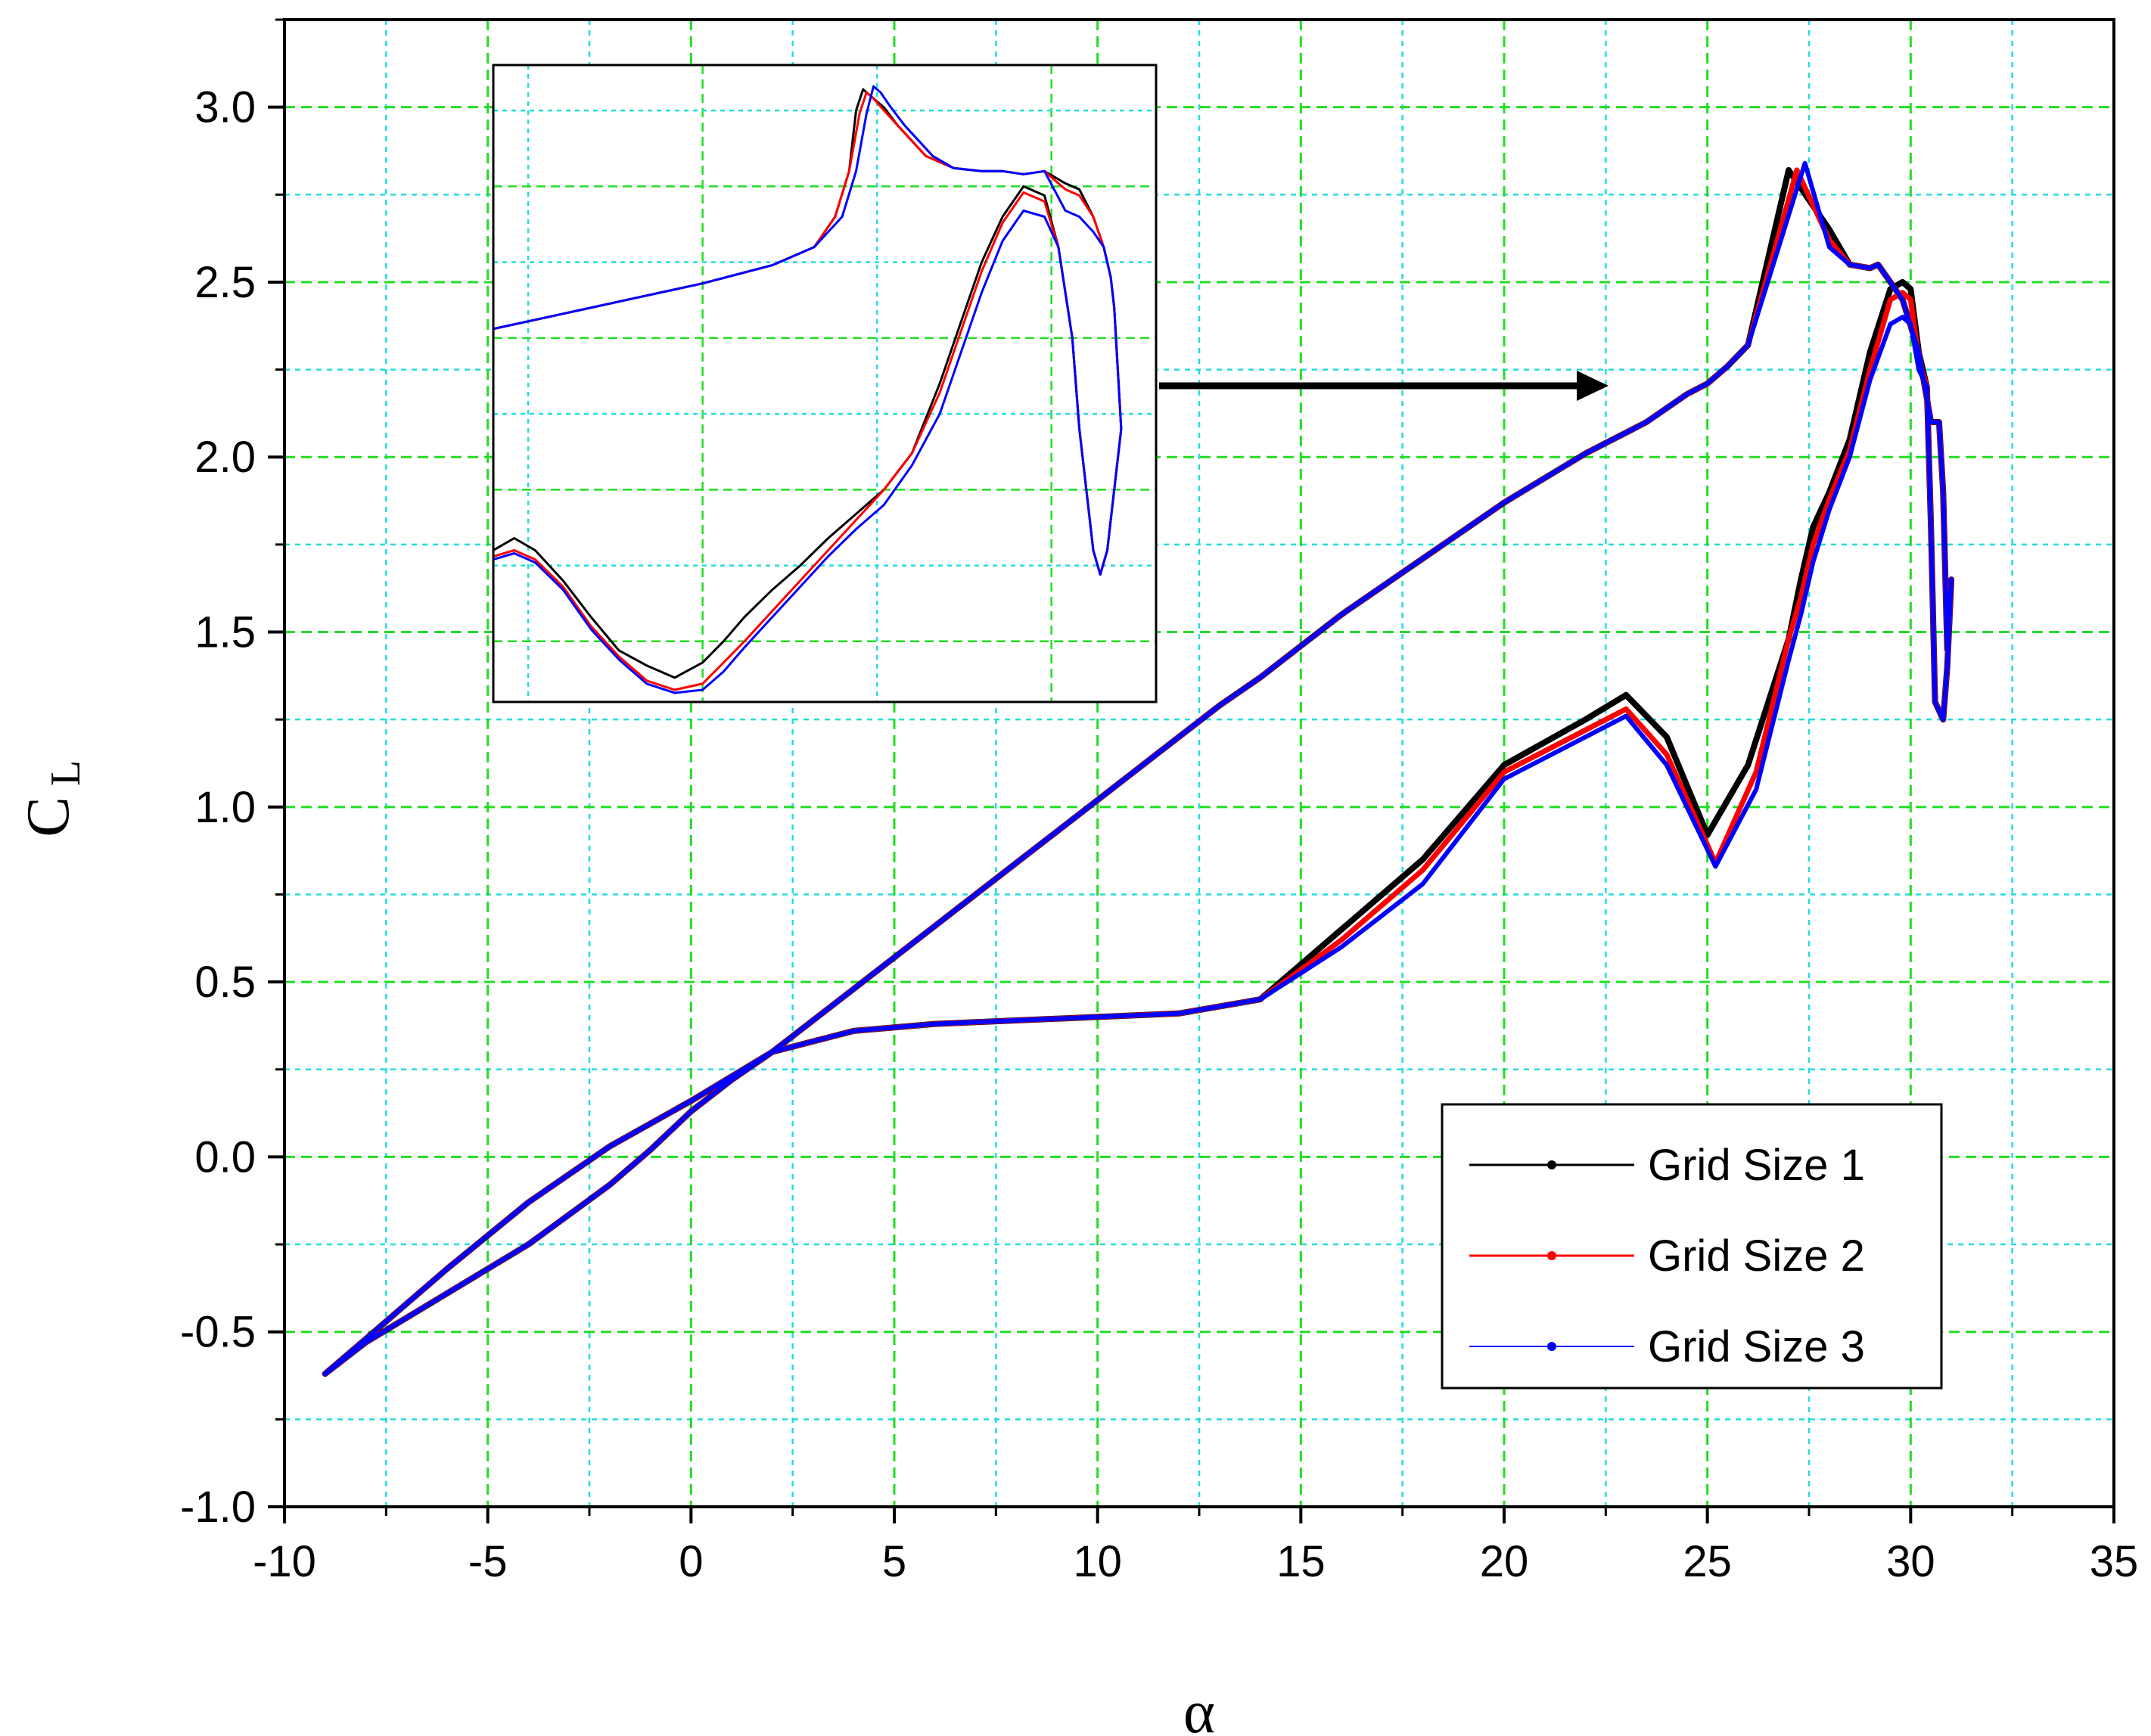  Describe the element at coordinates (66, 773) in the screenshot. I see `y-axis-title-subscript: L` at that location.